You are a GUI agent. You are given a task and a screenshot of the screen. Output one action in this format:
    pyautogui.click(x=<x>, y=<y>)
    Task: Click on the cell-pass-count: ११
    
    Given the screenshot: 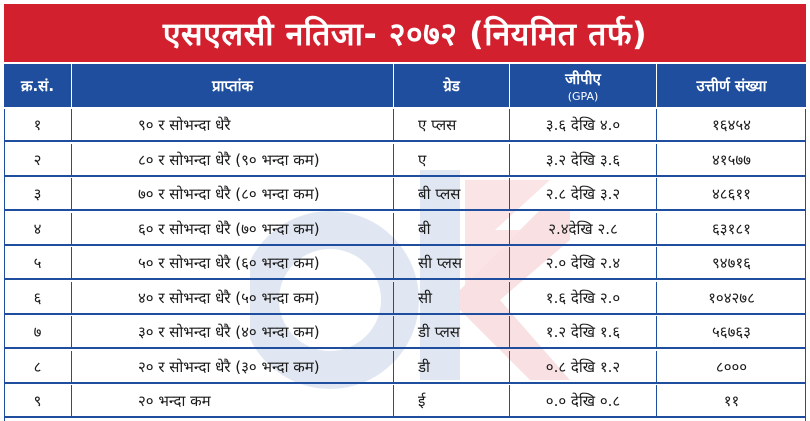 What is the action you would take?
    pyautogui.click(x=731, y=400)
    